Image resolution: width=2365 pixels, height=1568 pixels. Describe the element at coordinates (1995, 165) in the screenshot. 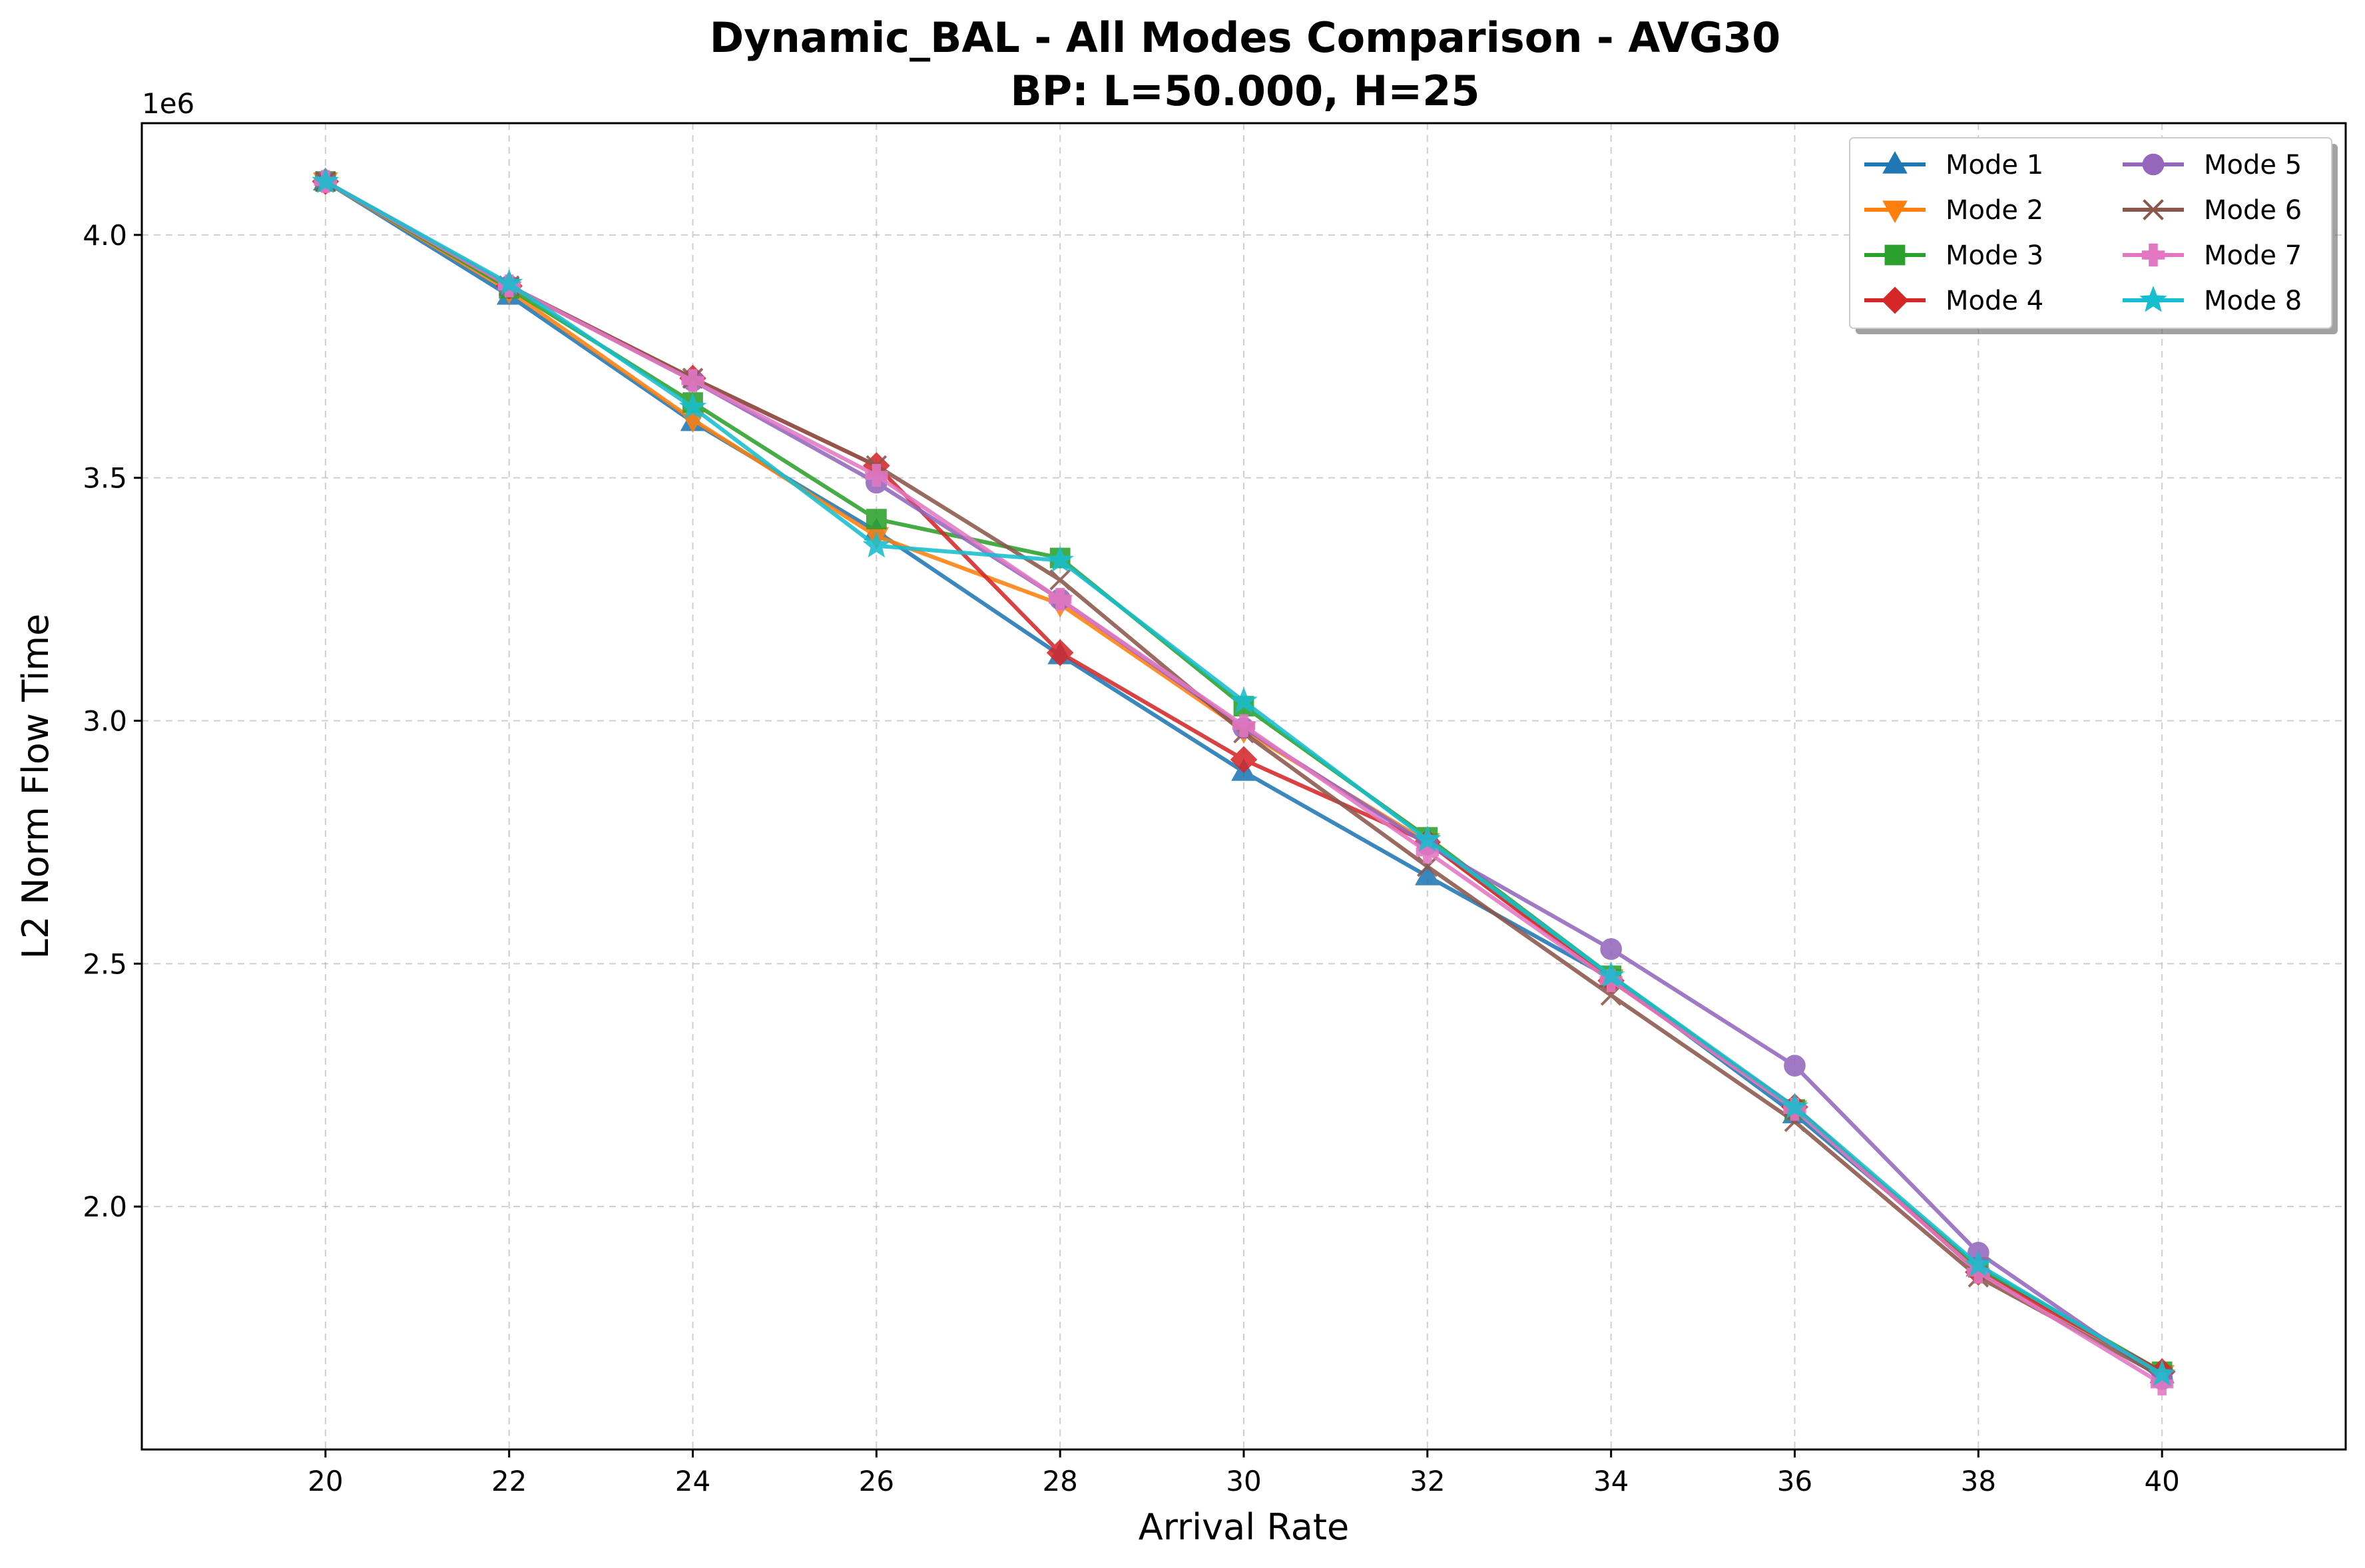

I see `legend-label: Mode 1` at that location.